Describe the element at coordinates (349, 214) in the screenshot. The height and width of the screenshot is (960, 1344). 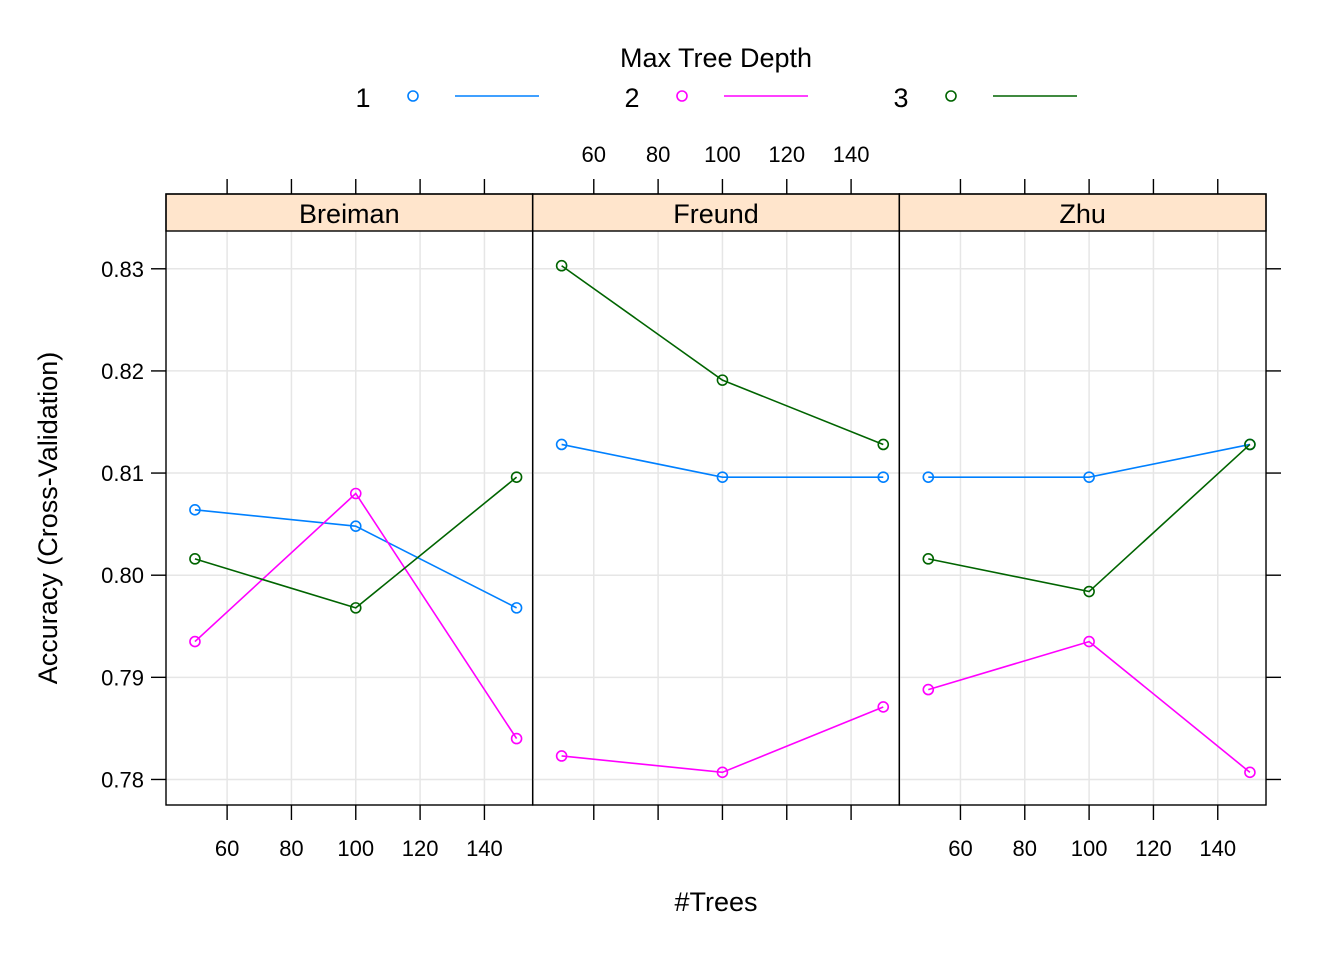
I see `panel-title: Breiman` at that location.